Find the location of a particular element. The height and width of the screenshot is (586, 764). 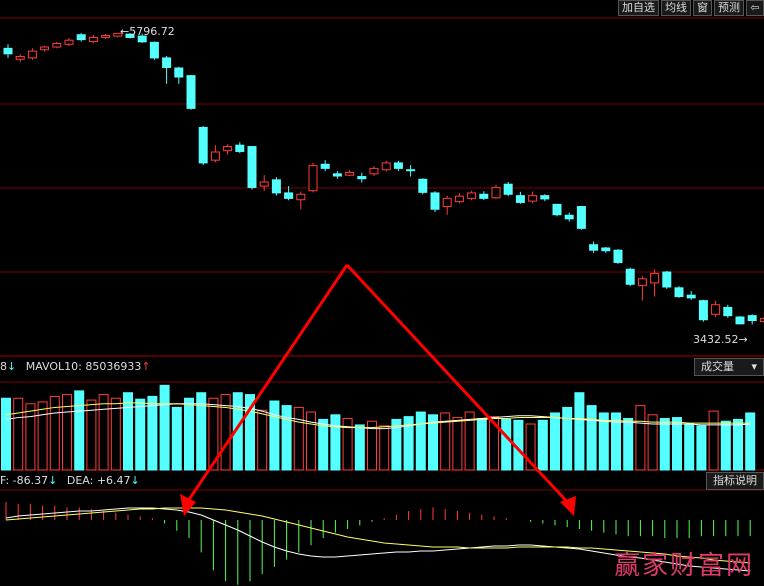

arrow-left-icon: ⇦ is located at coordinates (755, 8).